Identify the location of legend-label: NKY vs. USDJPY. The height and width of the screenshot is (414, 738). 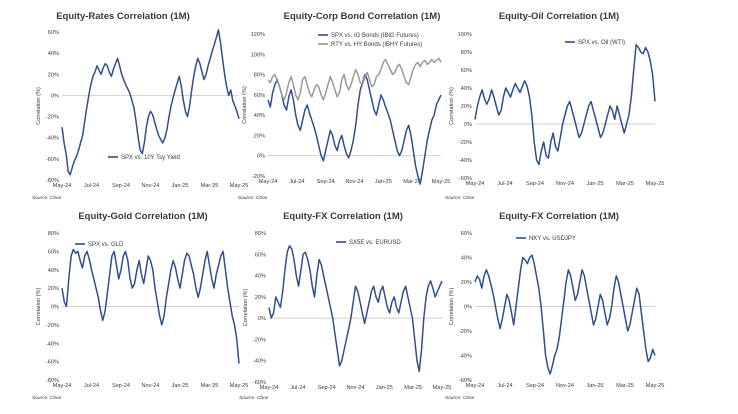
(552, 239).